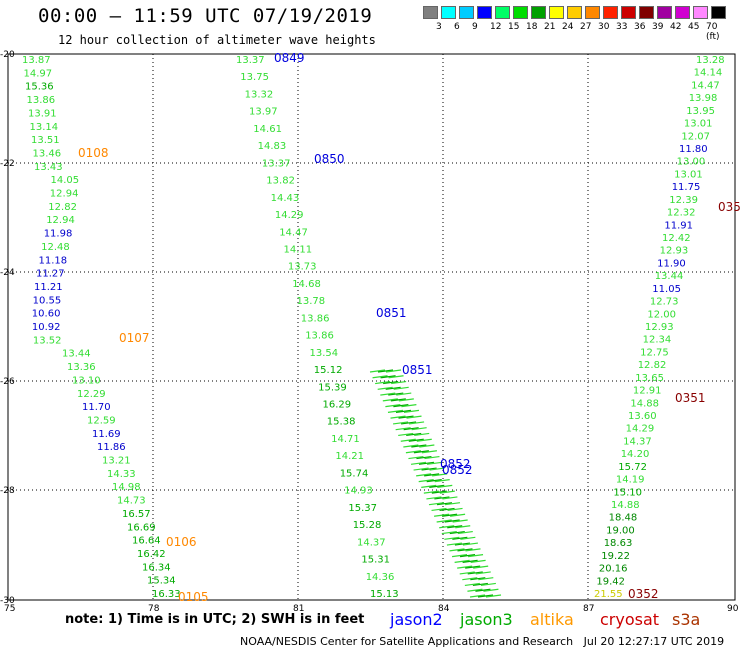 This screenshot has width=740, height=650. What do you see at coordinates (267, 129) in the screenshot?
I see `swh-value: 14.61` at bounding box center [267, 129].